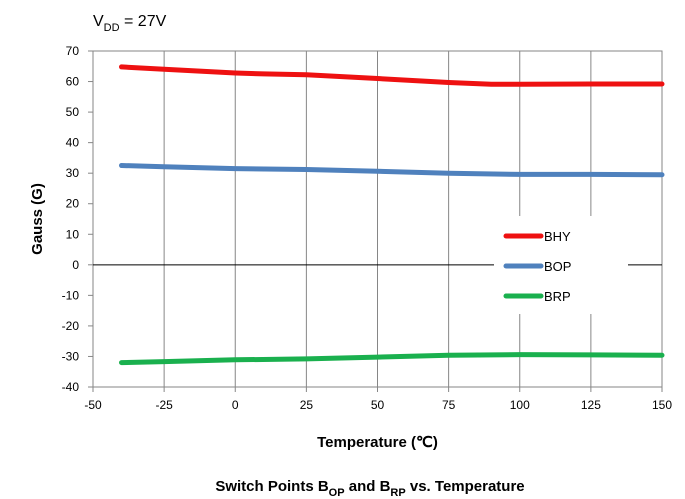  I want to click on x-tick-label: -50, so click(93, 405).